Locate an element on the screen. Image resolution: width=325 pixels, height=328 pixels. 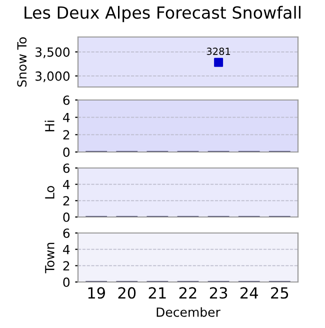
y-tick-label: 3,000 is located at coordinates (53, 76).